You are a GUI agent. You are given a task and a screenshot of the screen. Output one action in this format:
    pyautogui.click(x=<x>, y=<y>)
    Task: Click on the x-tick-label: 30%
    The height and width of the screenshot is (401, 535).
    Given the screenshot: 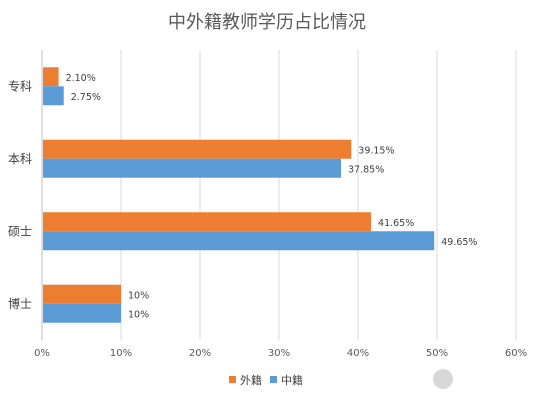 What is the action you would take?
    pyautogui.click(x=279, y=353)
    